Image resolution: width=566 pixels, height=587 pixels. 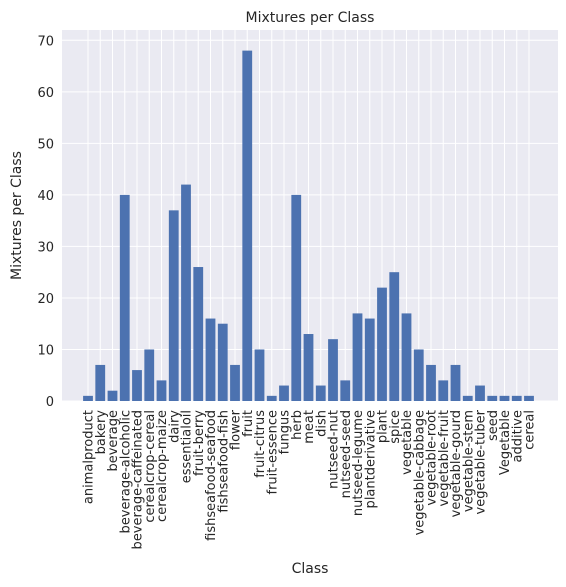 I want to click on x-tick-label: beverage-alcoholic, so click(x=125, y=471).